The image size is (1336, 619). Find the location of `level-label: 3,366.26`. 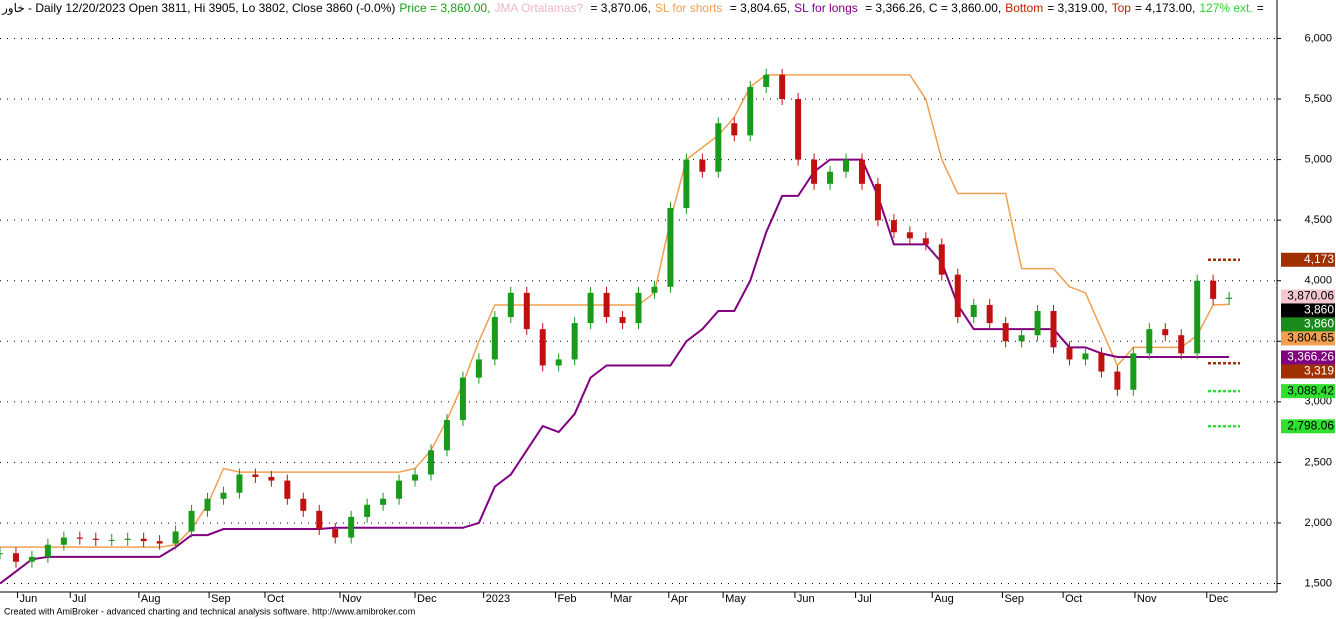

level-label: 3,366.26 is located at coordinates (1310, 357).